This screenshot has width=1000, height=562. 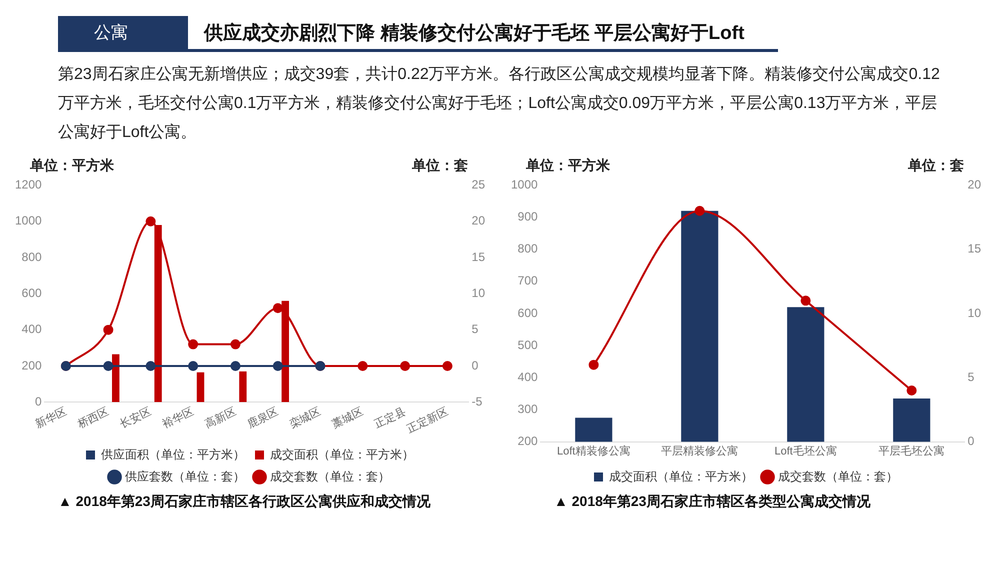 I want to click on x-tick-label: 裕华区, so click(x=178, y=417).